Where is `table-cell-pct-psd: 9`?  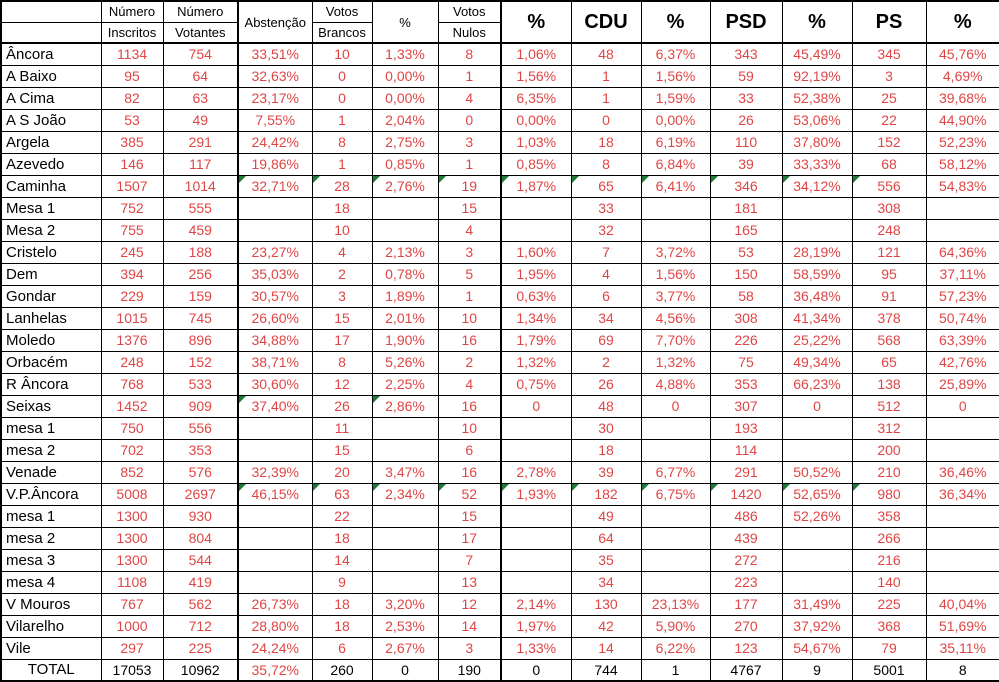
table-cell-pct-psd: 9 is located at coordinates (817, 670).